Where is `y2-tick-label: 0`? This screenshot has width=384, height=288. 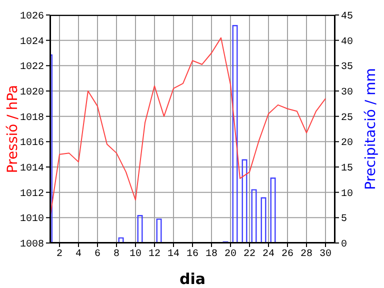
y2-tick-label: 0 is located at coordinates (344, 245).